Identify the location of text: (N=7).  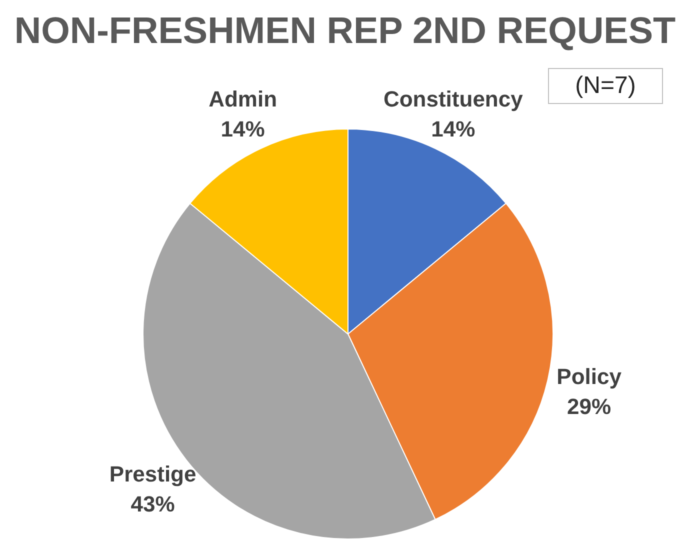
(605, 86).